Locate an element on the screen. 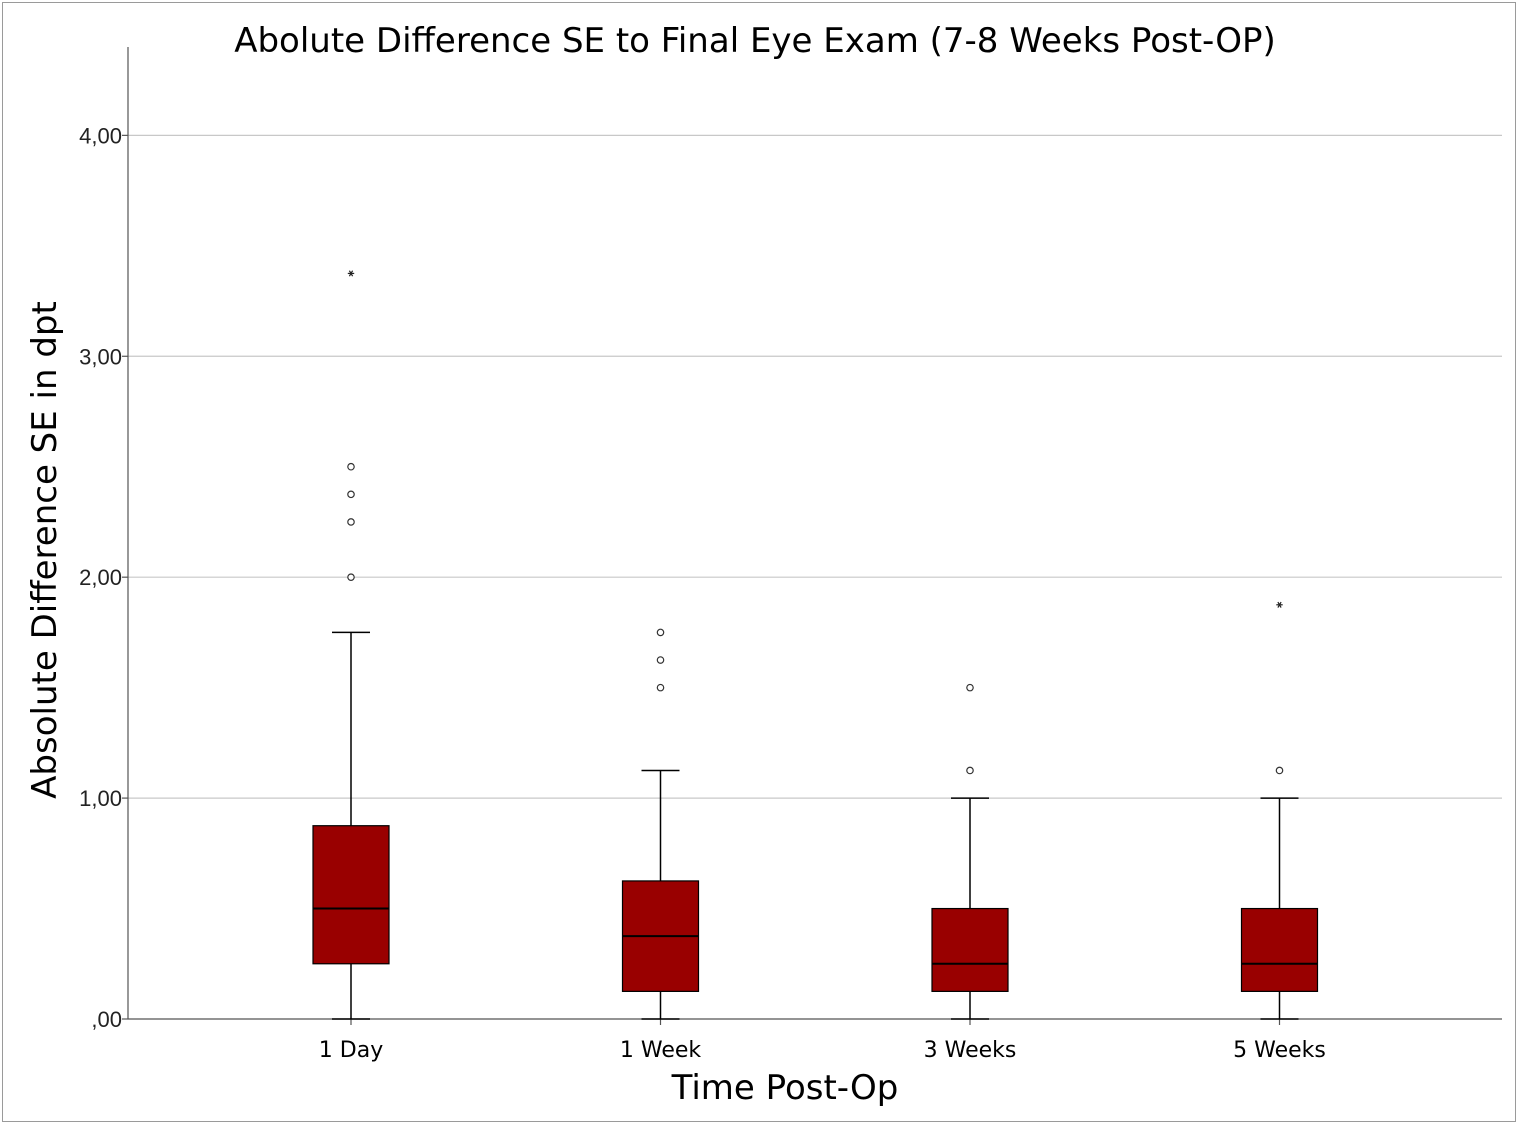 The height and width of the screenshot is (1131, 1520). x-category-label: 1 Day is located at coordinates (351, 1050).